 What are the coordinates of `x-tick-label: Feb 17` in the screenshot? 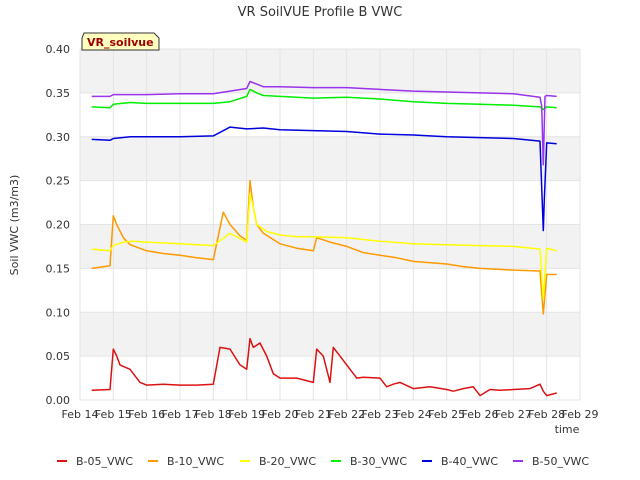 It's located at (180, 414).